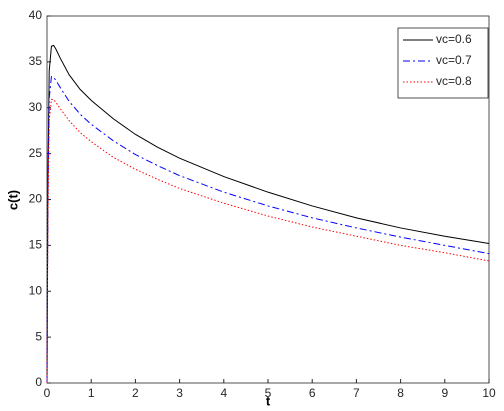  Describe the element at coordinates (36, 15) in the screenshot. I see `y-tick-label: 40` at that location.